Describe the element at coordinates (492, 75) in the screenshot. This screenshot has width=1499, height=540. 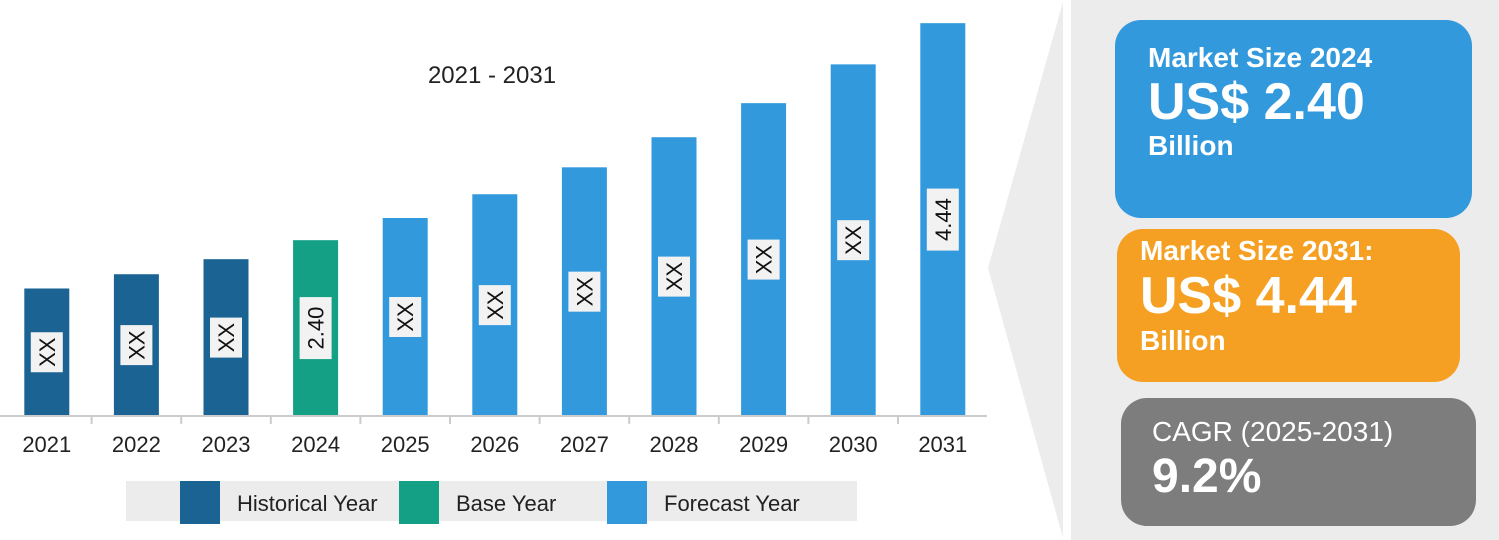
I see `chart-title: 2021 - 2031` at that location.